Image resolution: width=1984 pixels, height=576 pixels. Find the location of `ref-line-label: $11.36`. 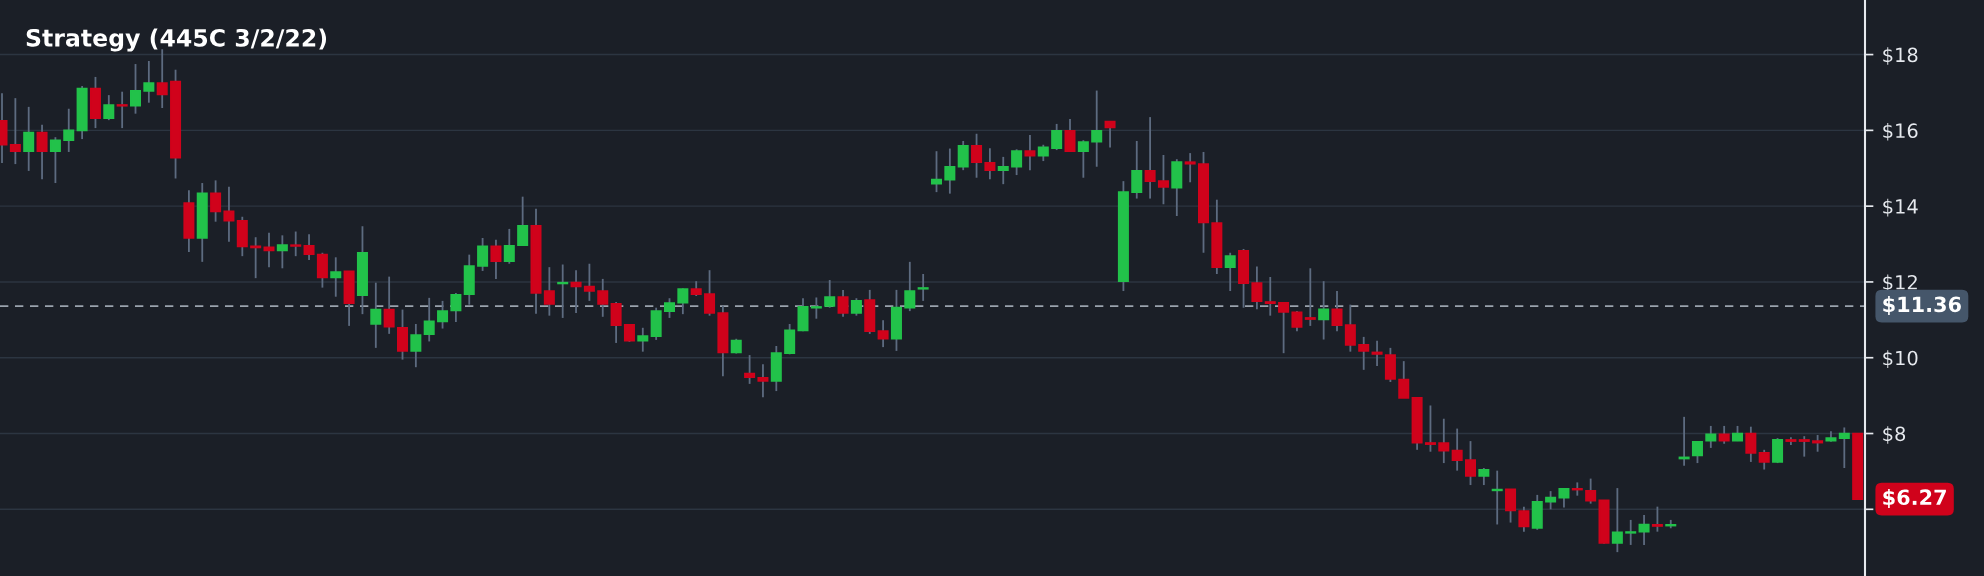

ref-line-label: $11.36 is located at coordinates (1922, 305).